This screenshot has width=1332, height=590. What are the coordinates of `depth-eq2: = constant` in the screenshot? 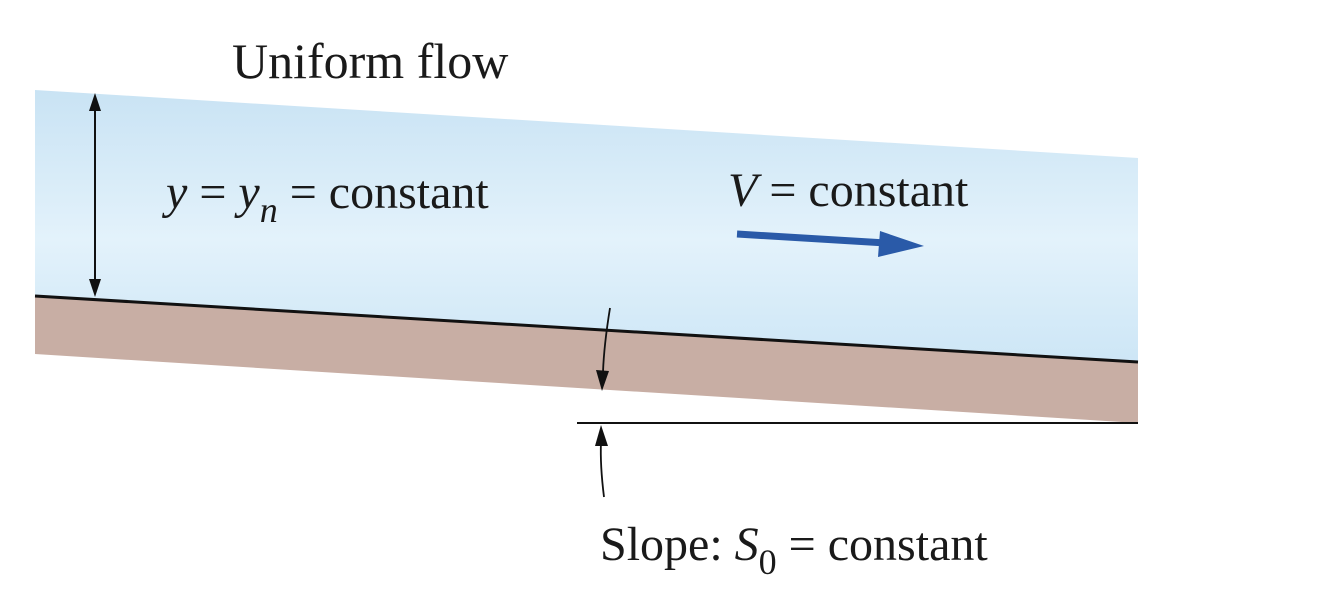 It's located at (384, 192).